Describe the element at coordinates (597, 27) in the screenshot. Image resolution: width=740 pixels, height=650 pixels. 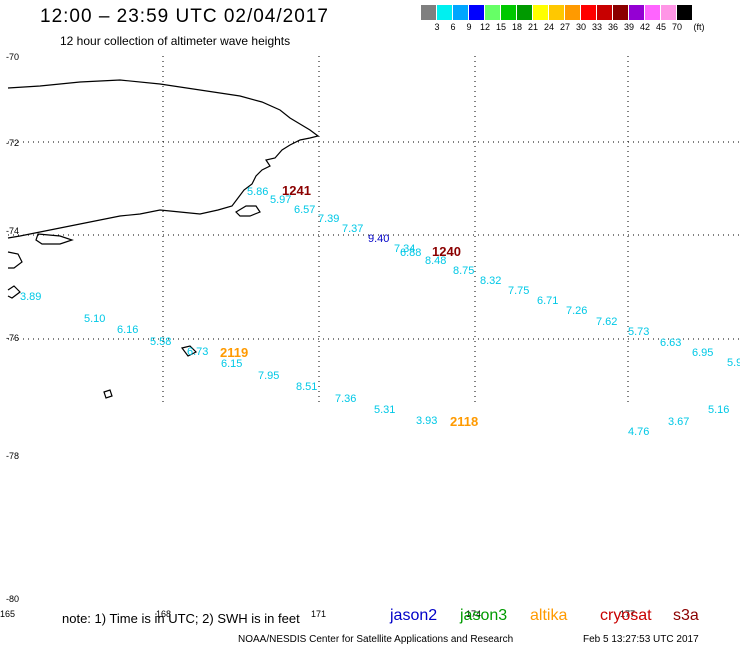
I see `legend-label: 33` at that location.